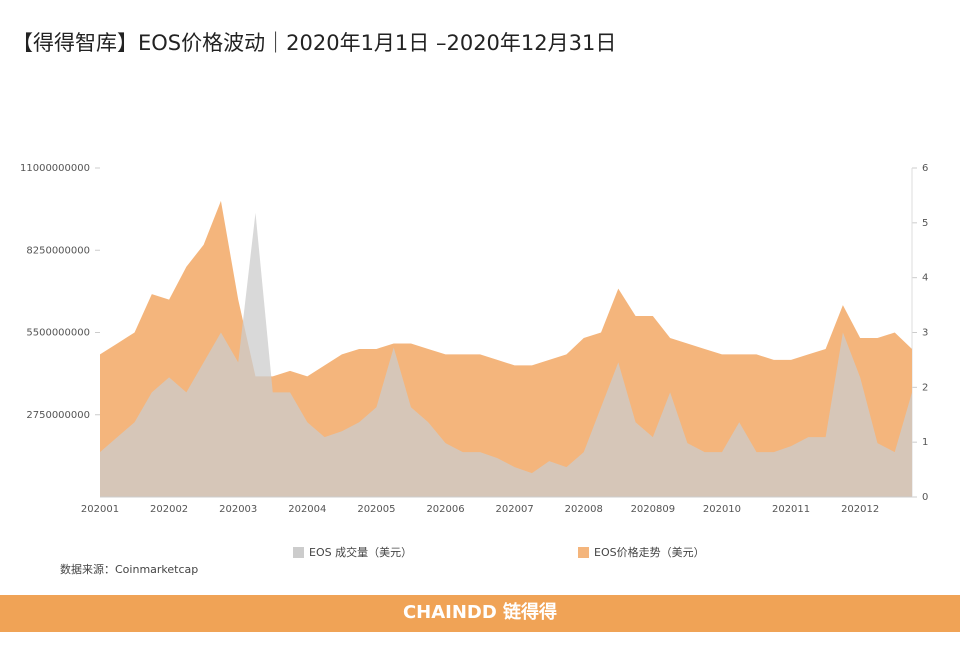  Describe the element at coordinates (925, 497) in the screenshot. I see `y2-tick-label: 0` at that location.